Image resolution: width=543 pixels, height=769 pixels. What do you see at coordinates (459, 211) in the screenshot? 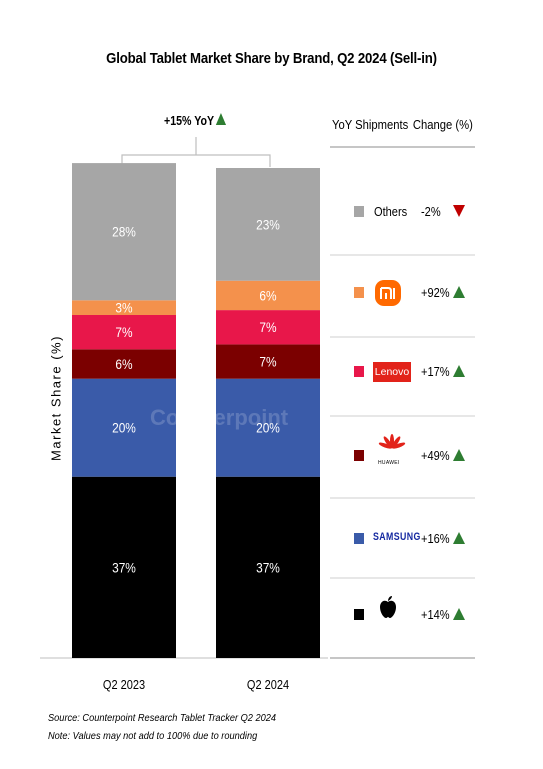
I see `down-arrow-icon` at bounding box center [459, 211].